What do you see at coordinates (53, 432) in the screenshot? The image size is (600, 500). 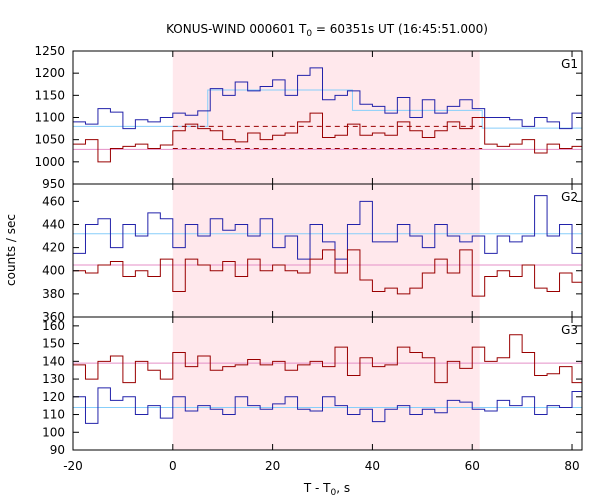 I see `y-tick-label: 100` at bounding box center [53, 432].